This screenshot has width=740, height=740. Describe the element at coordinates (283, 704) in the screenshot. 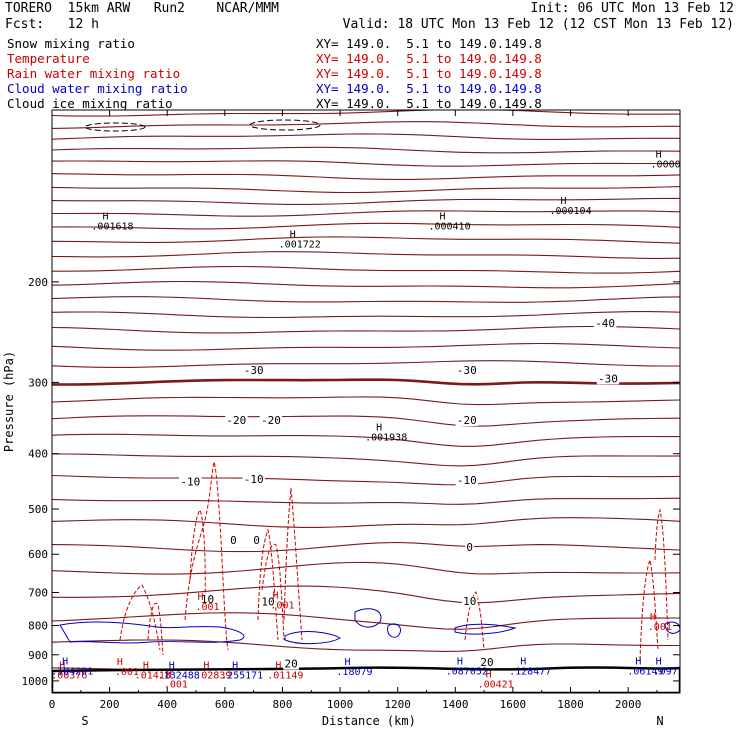

I see `x-tick-label: 800` at that location.